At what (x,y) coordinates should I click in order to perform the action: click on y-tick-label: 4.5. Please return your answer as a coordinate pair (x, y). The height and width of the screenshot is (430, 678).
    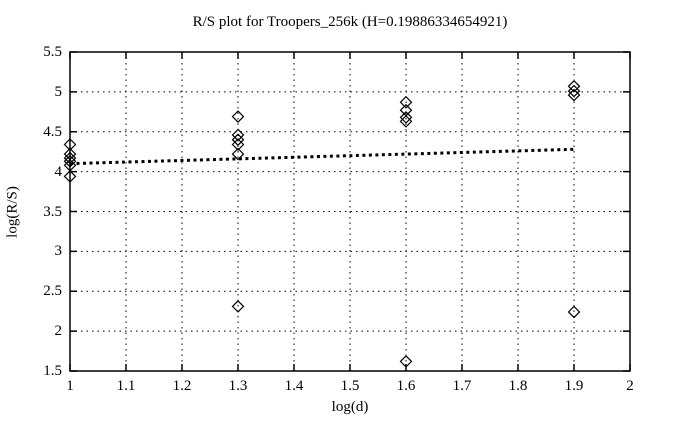
    Looking at the image, I should click on (52, 131).